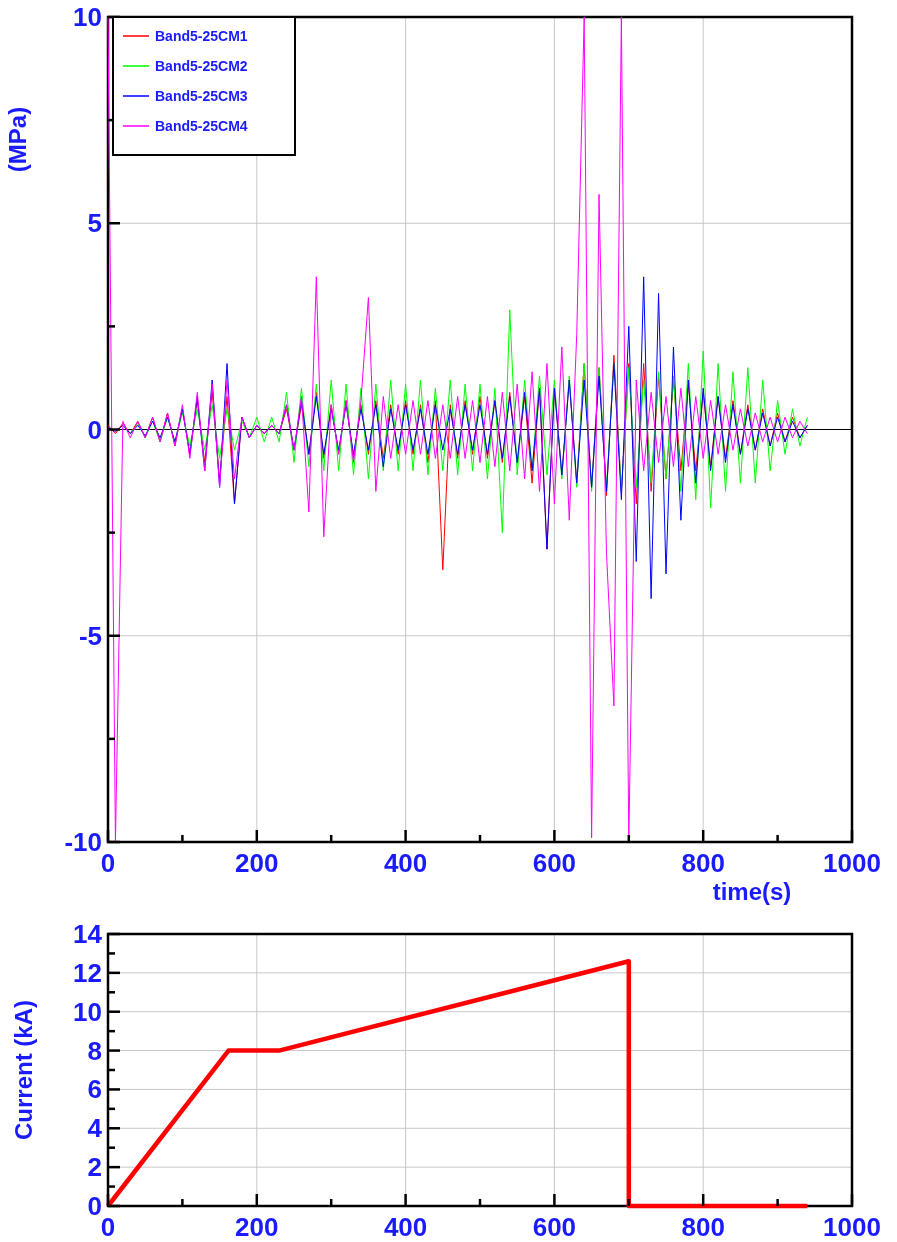 The height and width of the screenshot is (1242, 897). Describe the element at coordinates (83, 842) in the screenshot. I see `y-tick-label: -10` at that location.